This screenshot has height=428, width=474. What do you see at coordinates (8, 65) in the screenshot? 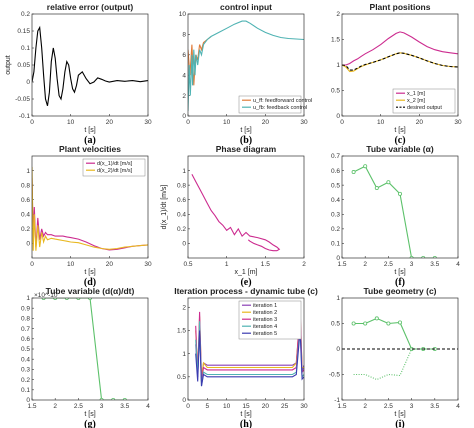
I see `y-axis-label: output` at bounding box center [8, 65].